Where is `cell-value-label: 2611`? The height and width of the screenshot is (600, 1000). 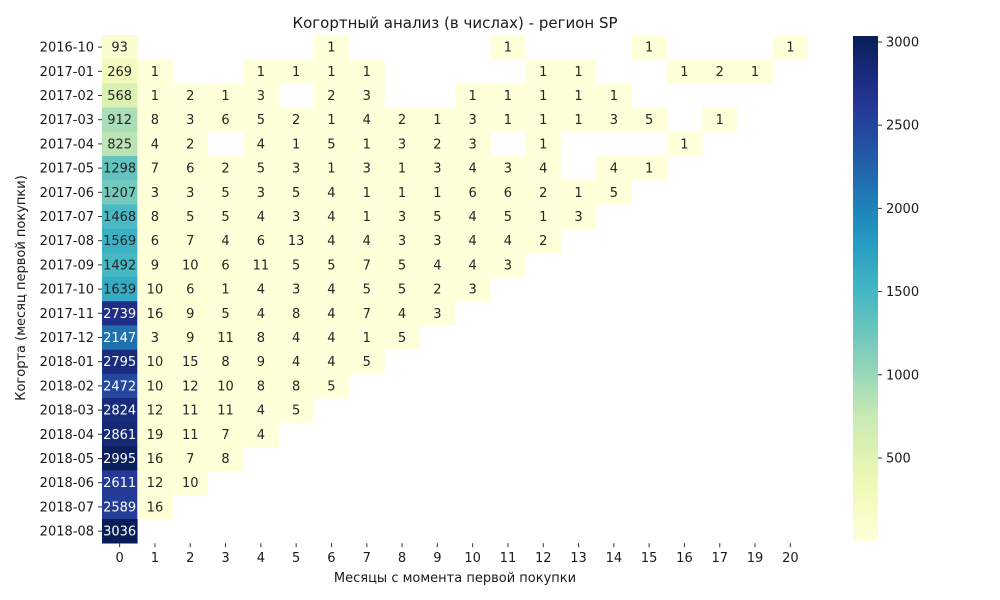 cell-value-label: 2611 is located at coordinates (119, 483).